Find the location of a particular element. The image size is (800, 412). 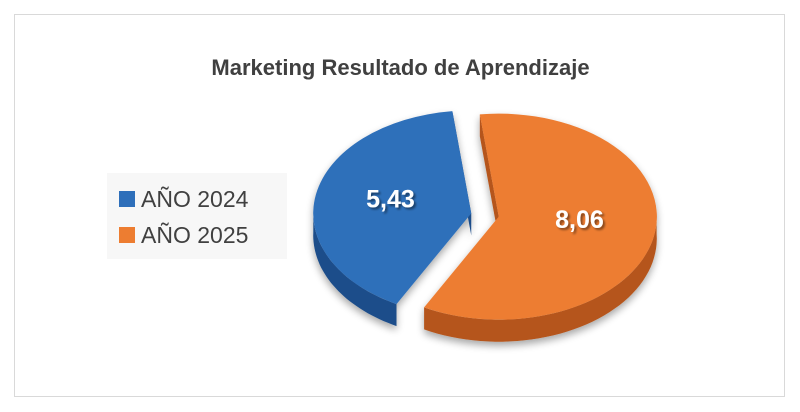

pie-slice-top-2025 is located at coordinates (540, 216).